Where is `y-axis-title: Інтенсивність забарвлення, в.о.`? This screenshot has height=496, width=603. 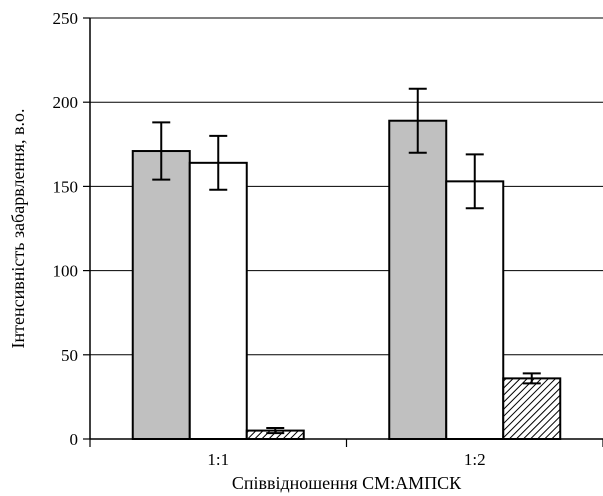
y-axis-title: Інтенсивність забарвлення, в.о. is located at coordinates (18, 229).